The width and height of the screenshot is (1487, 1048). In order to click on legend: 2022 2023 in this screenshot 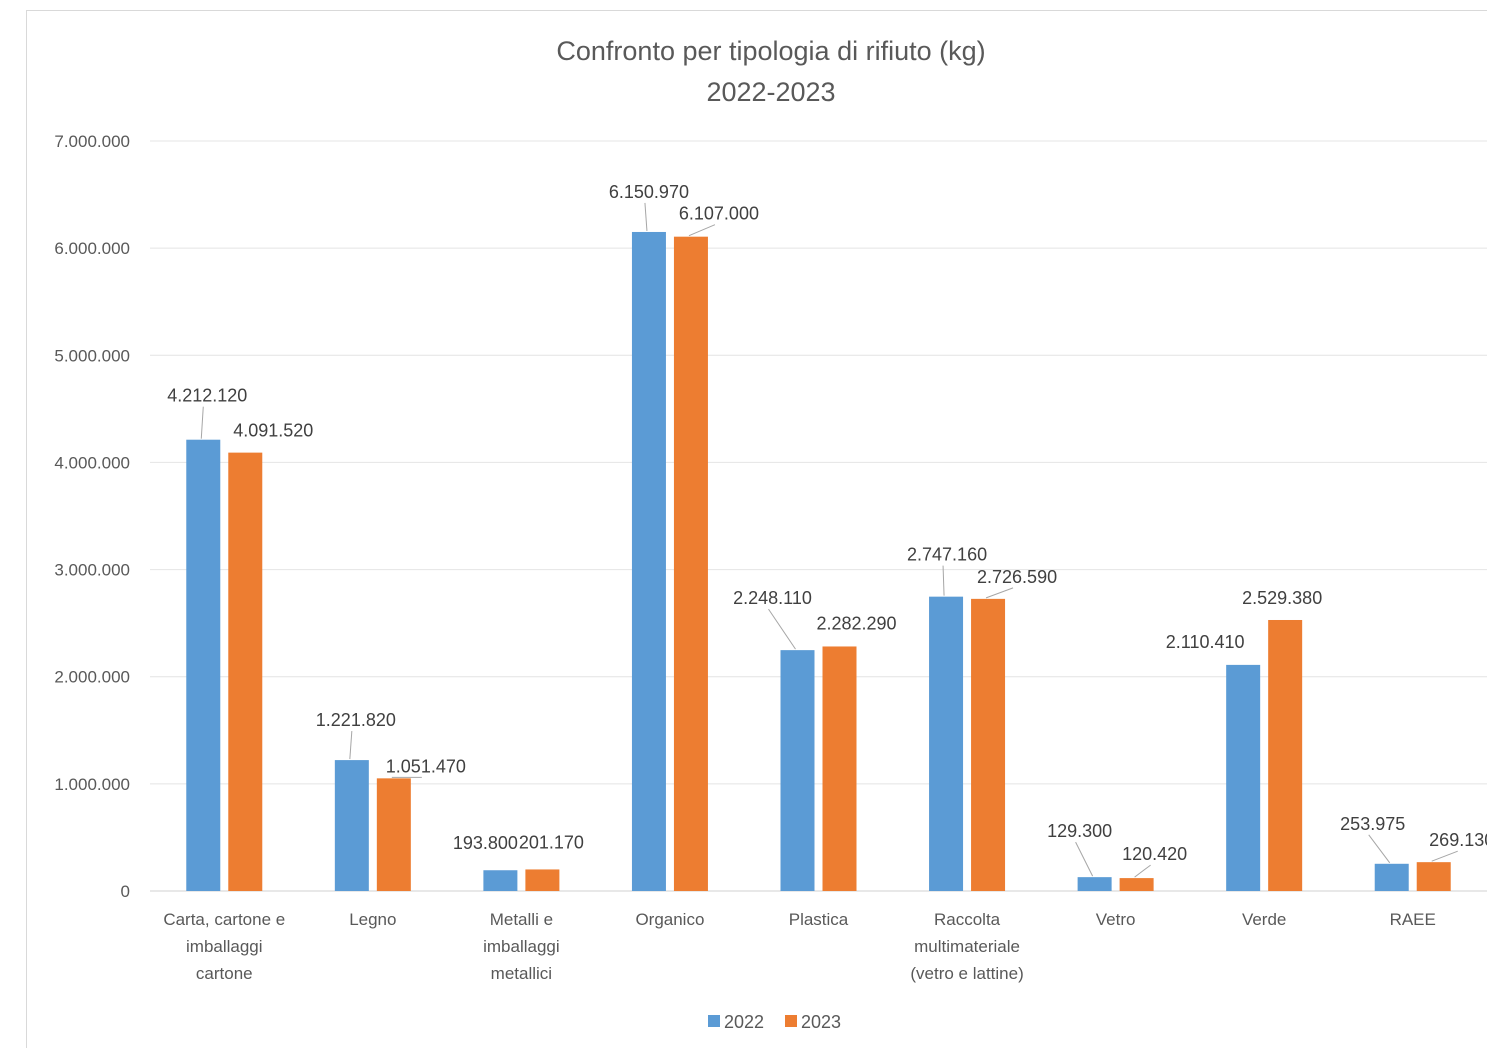, I will do `click(774, 1022)`.